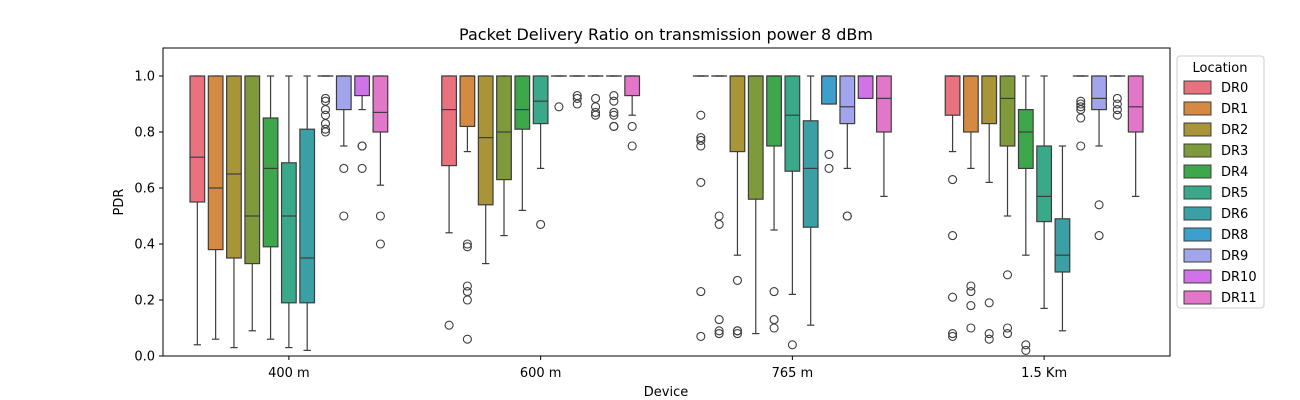  I want to click on legend-swatch-dr1, so click(1197, 108).